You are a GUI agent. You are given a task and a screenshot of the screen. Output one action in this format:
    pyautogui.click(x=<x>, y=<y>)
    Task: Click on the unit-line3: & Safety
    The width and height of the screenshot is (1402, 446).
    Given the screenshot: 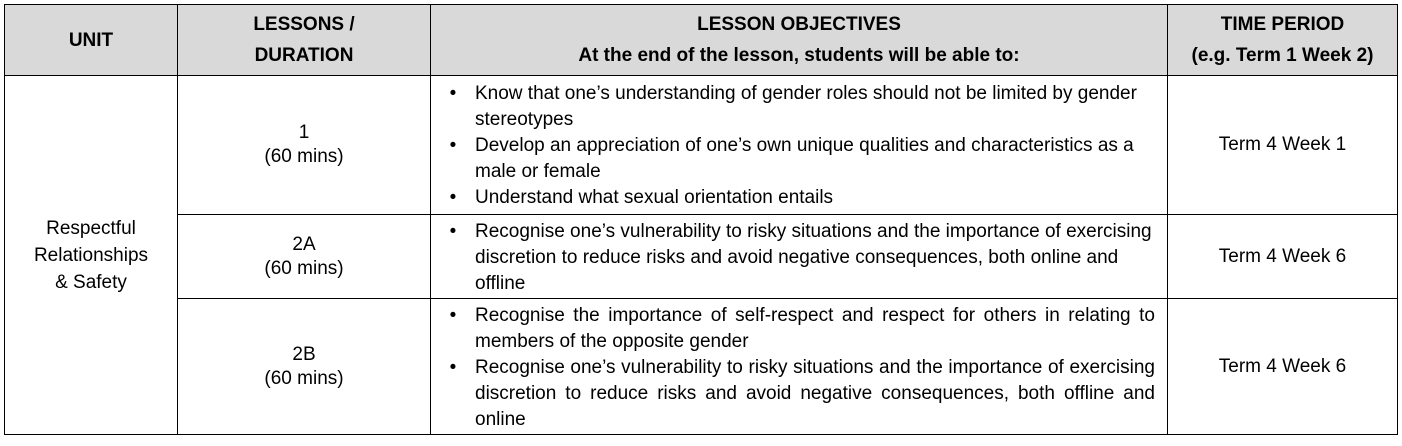 What is the action you would take?
    pyautogui.click(x=91, y=282)
    